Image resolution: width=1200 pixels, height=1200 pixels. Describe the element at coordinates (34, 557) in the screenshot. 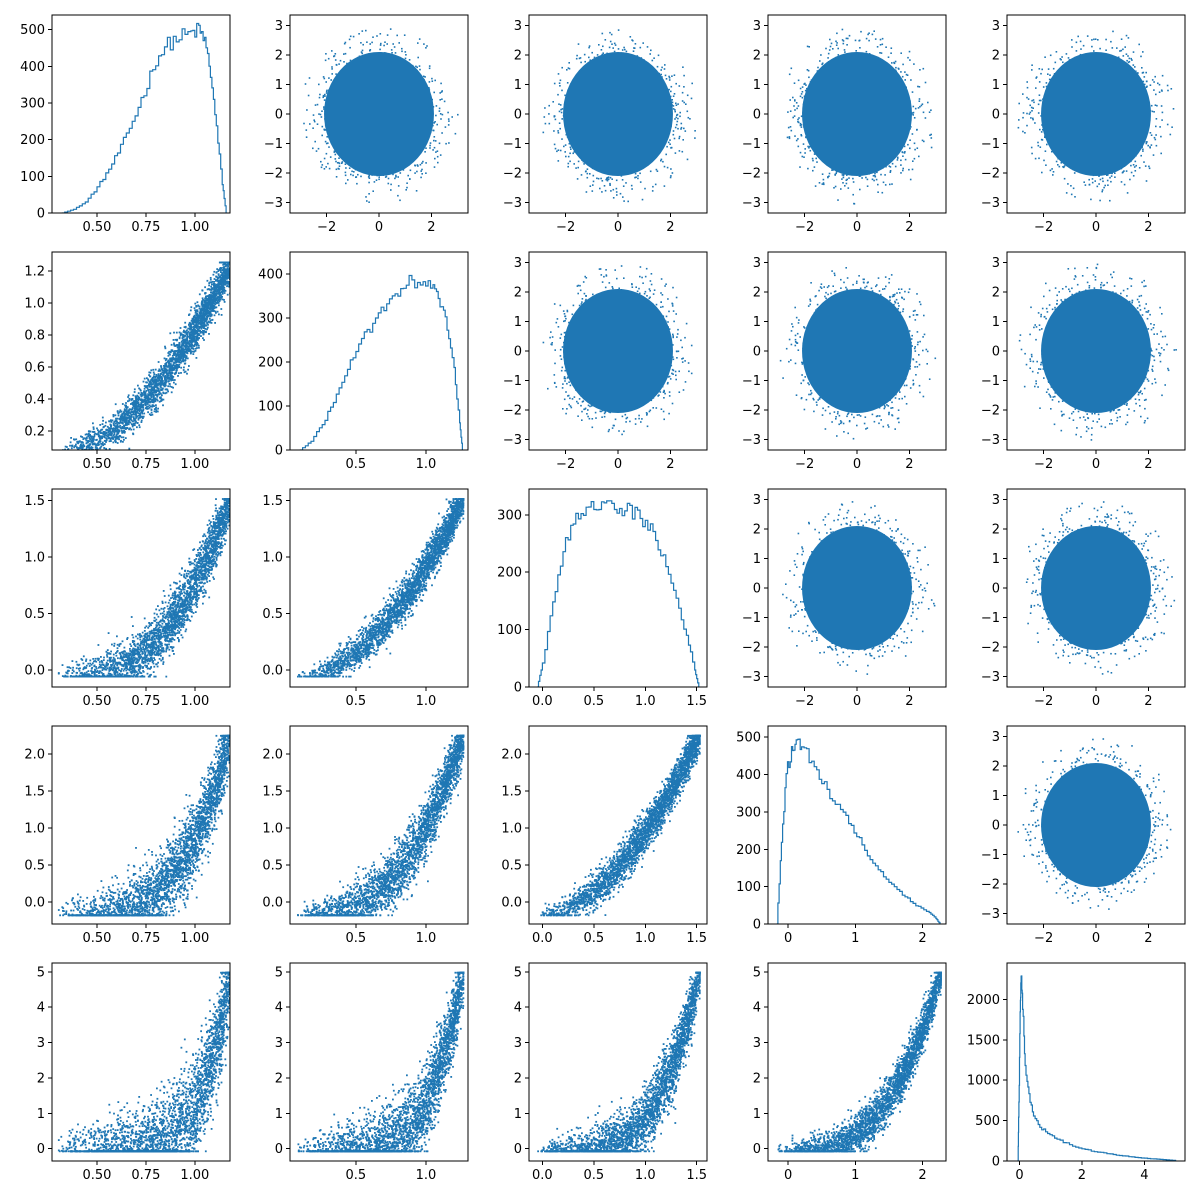

I see `y-tick-label: 1.0` at that location.